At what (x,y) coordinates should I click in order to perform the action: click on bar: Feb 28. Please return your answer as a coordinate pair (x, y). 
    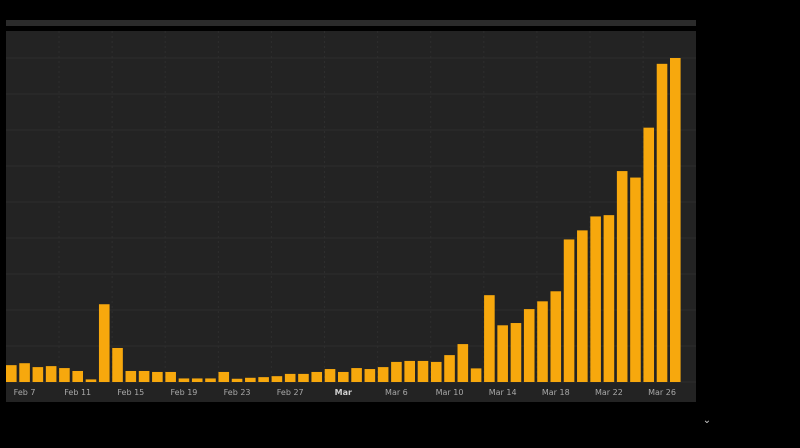
    Looking at the image, I should click on (303, 377).